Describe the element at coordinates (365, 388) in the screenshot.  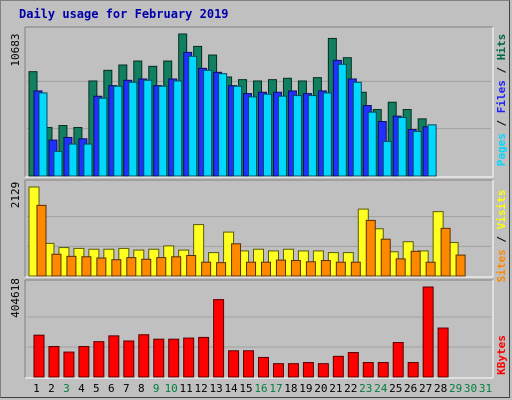
I see `x-tick-label-23: 23` at that location.